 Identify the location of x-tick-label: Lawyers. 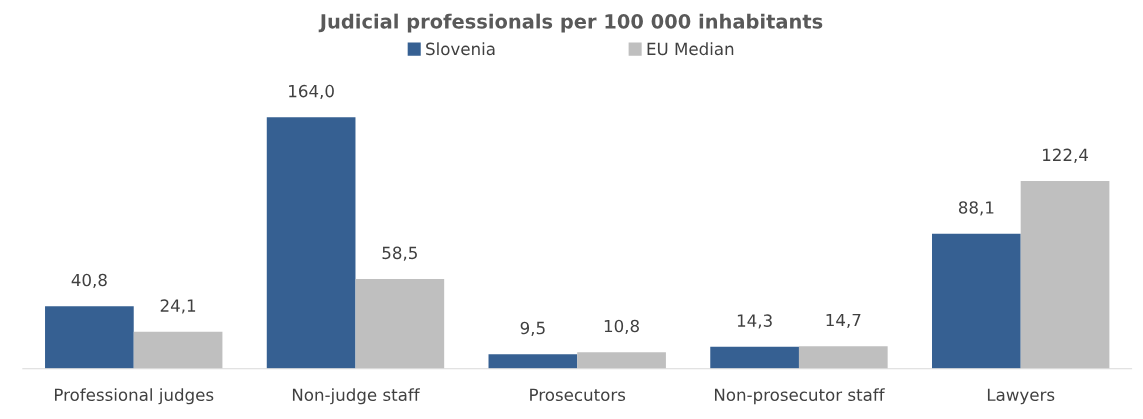
(1021, 396).